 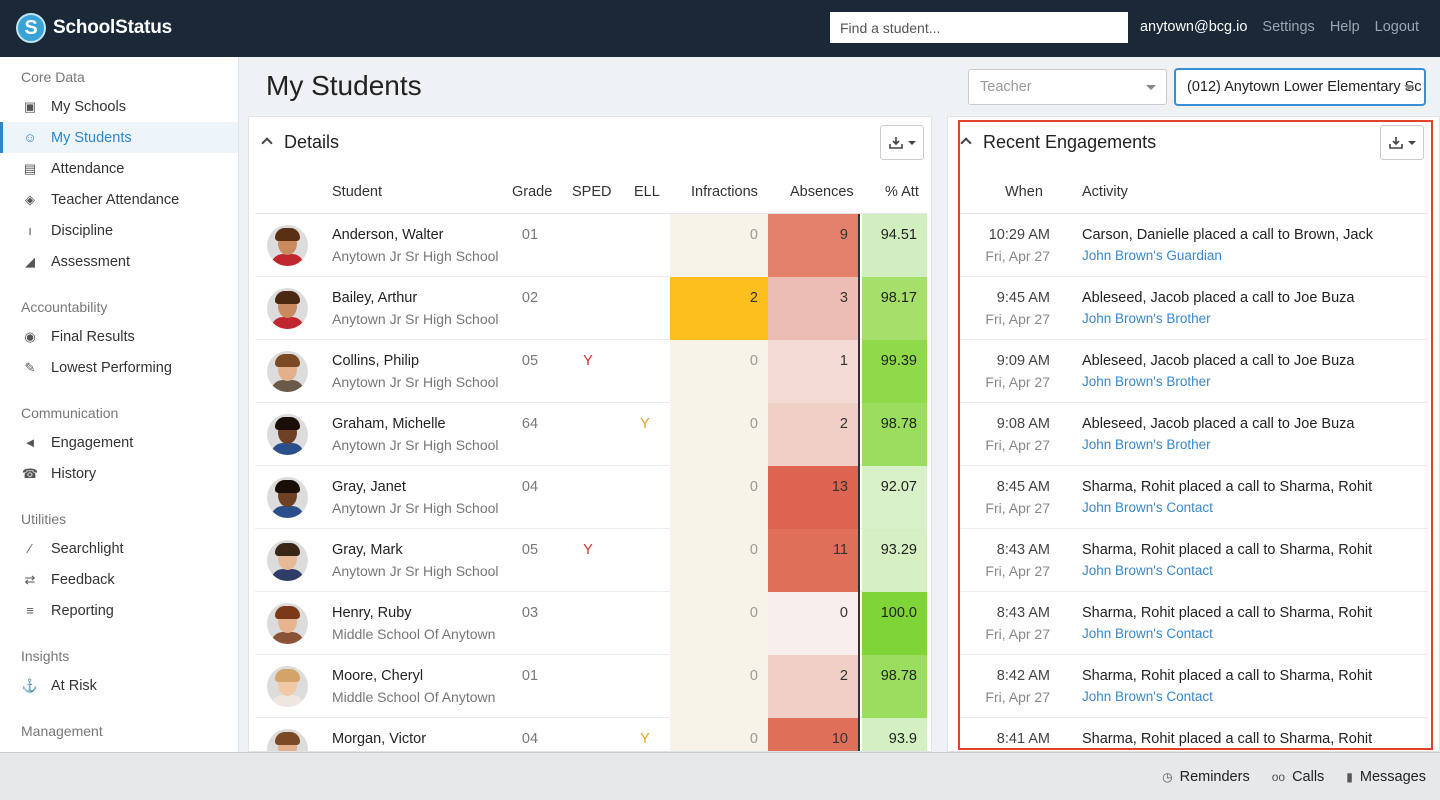 What do you see at coordinates (1024, 192) in the screenshot?
I see `col-when: When` at bounding box center [1024, 192].